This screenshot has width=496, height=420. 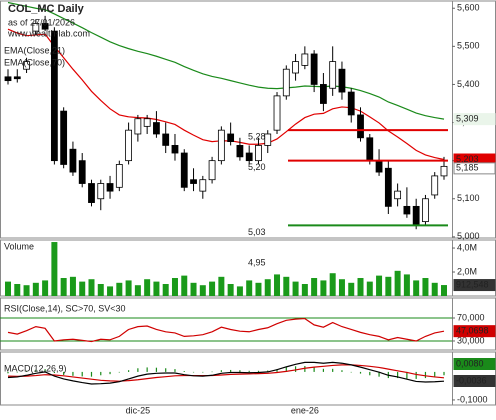 What do you see at coordinates (46, 9) in the screenshot?
I see `chart-title: COL_MC Daily` at bounding box center [46, 9].